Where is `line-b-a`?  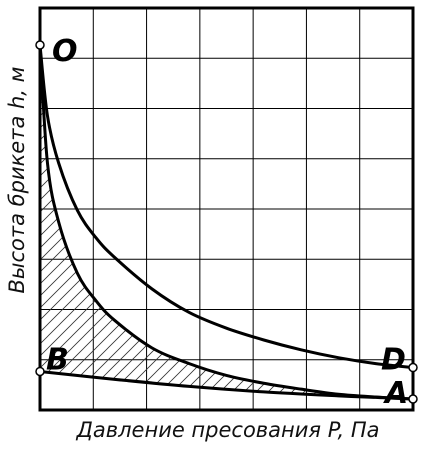 line-b-a is located at coordinates (226, 385).